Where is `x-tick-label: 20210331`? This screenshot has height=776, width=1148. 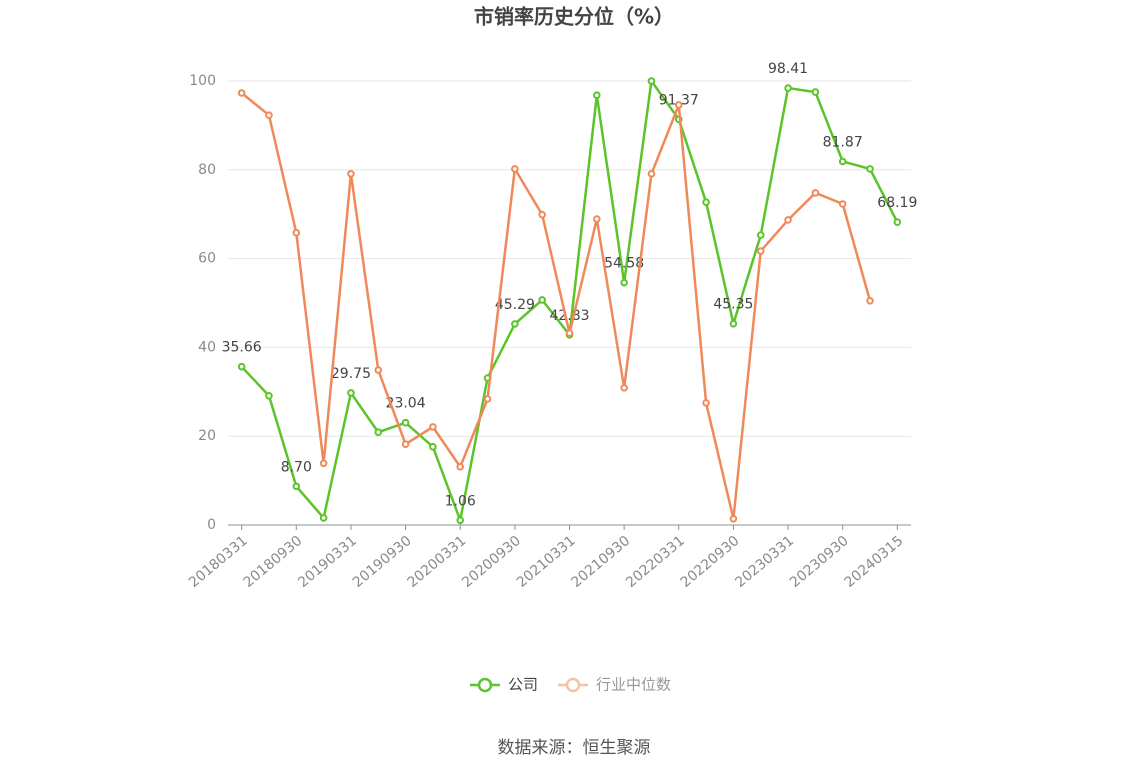 x-tick-label: 20210331 is located at coordinates (546, 562).